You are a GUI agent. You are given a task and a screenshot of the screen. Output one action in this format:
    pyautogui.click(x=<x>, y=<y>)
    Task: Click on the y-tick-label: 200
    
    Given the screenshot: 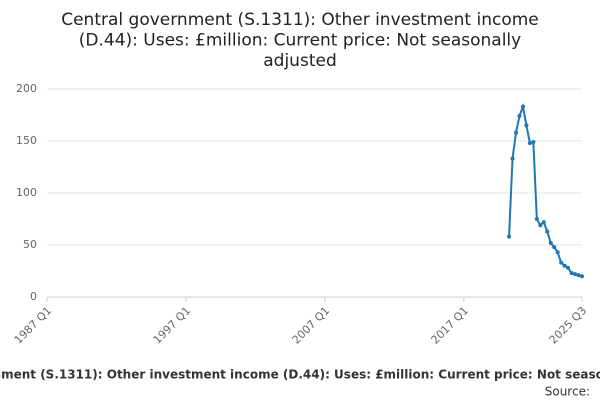 What is the action you would take?
    pyautogui.click(x=26, y=88)
    